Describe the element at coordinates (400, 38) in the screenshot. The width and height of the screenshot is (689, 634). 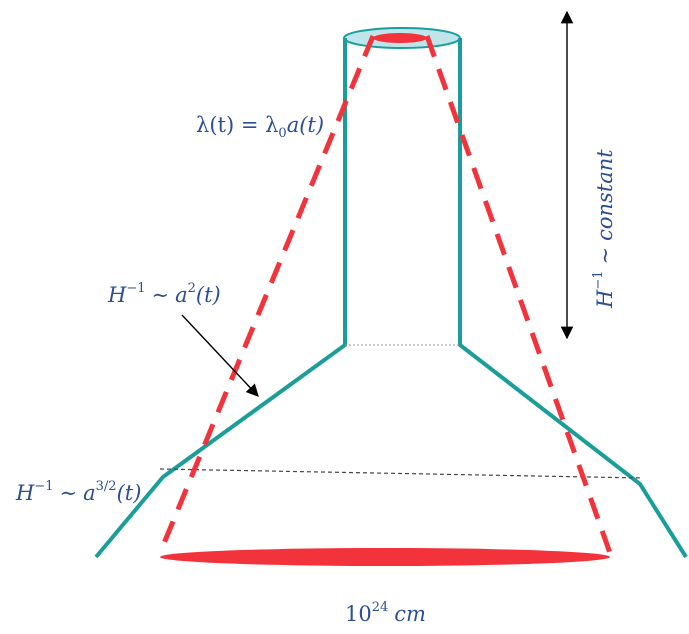
I see `top-red-ellipse` at that location.